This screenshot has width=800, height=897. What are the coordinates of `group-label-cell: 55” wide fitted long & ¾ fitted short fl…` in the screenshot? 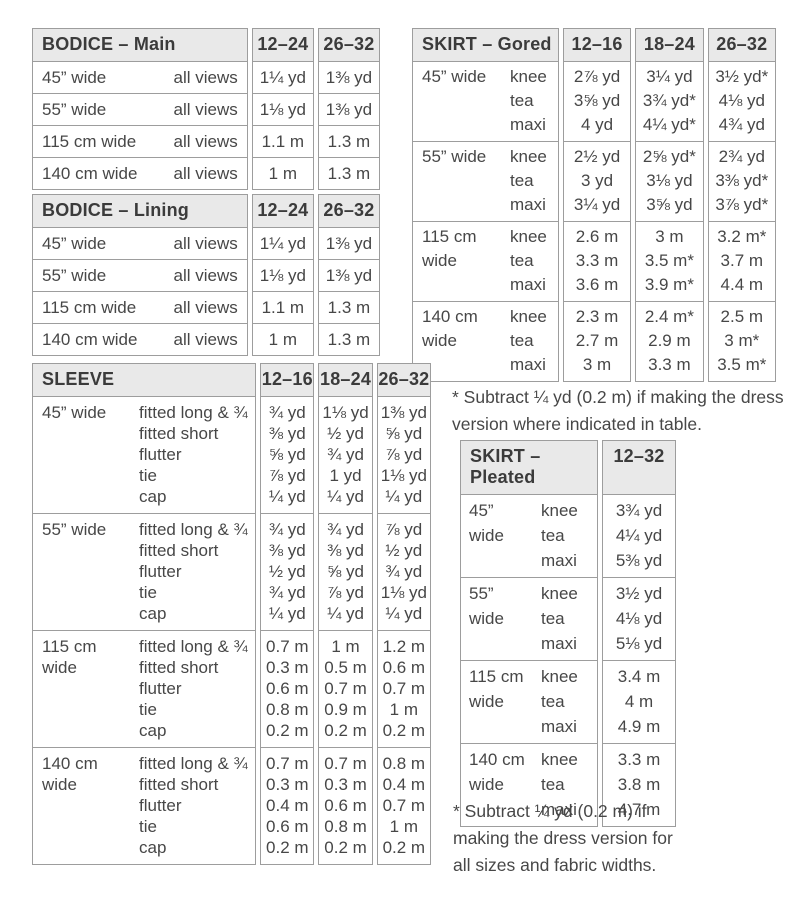 It's located at (144, 572).